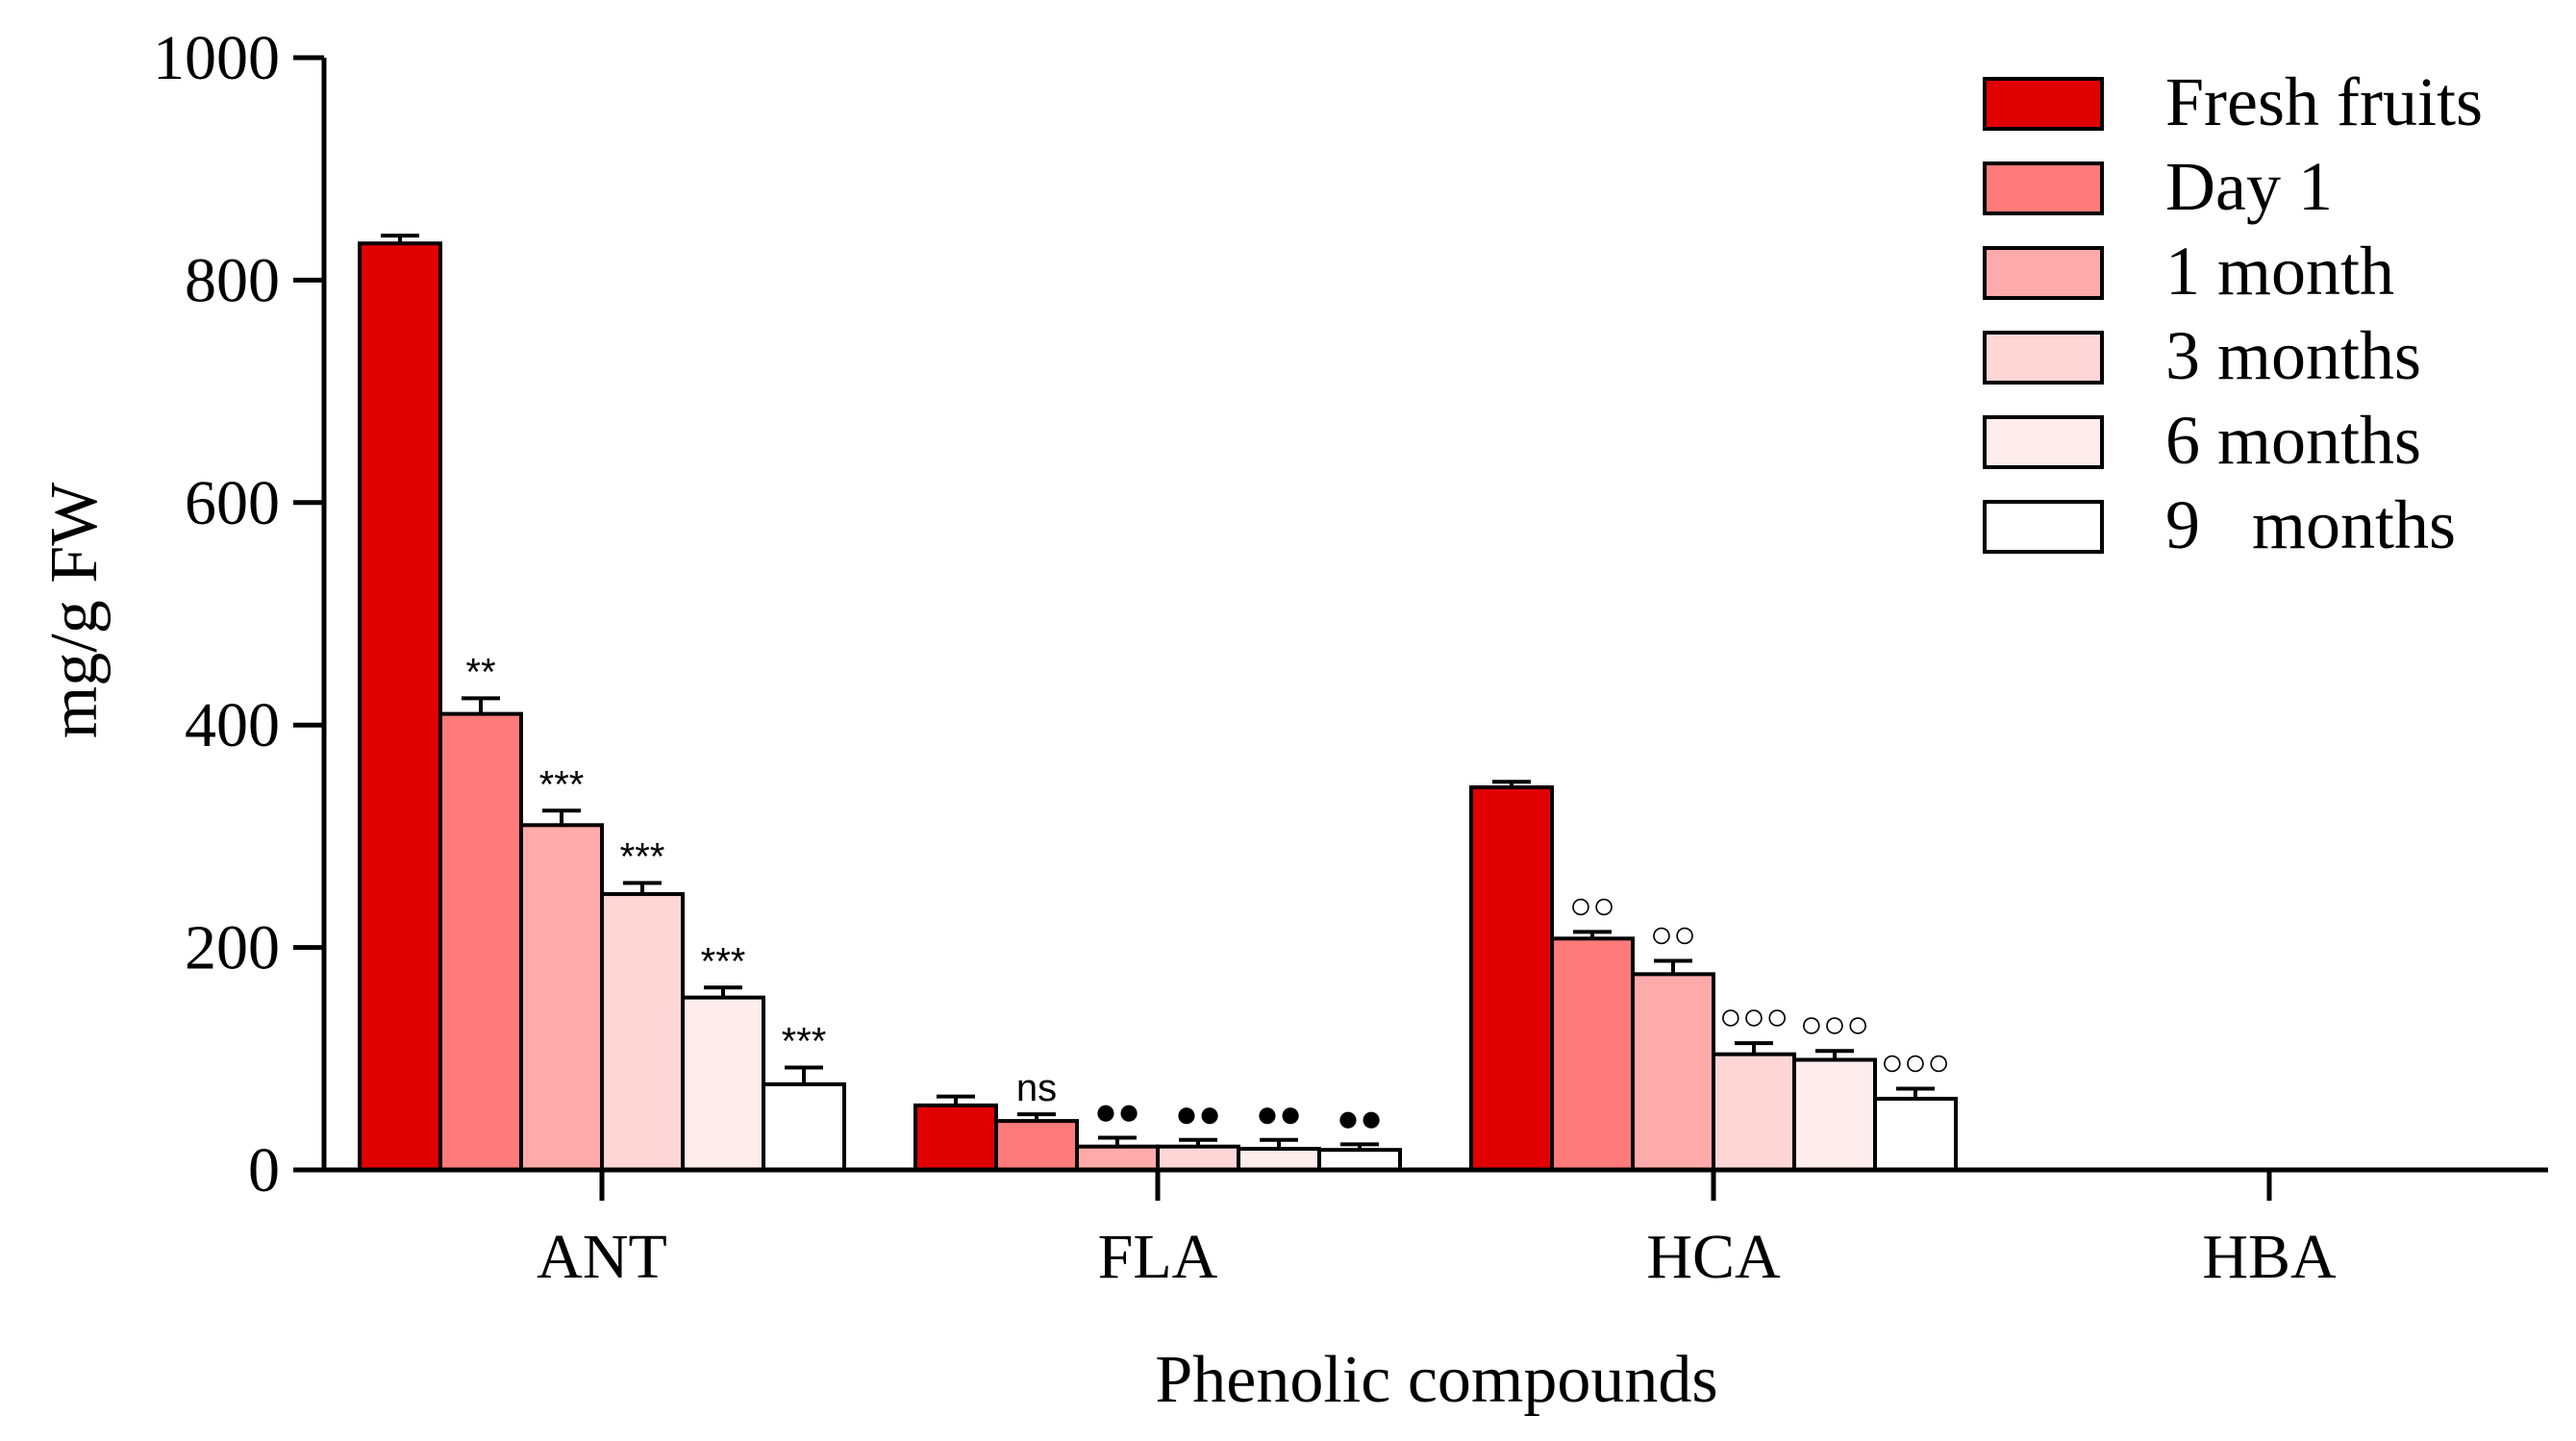  Describe the element at coordinates (2269, 1257) in the screenshot. I see `x-tick-label: HBA` at that location.